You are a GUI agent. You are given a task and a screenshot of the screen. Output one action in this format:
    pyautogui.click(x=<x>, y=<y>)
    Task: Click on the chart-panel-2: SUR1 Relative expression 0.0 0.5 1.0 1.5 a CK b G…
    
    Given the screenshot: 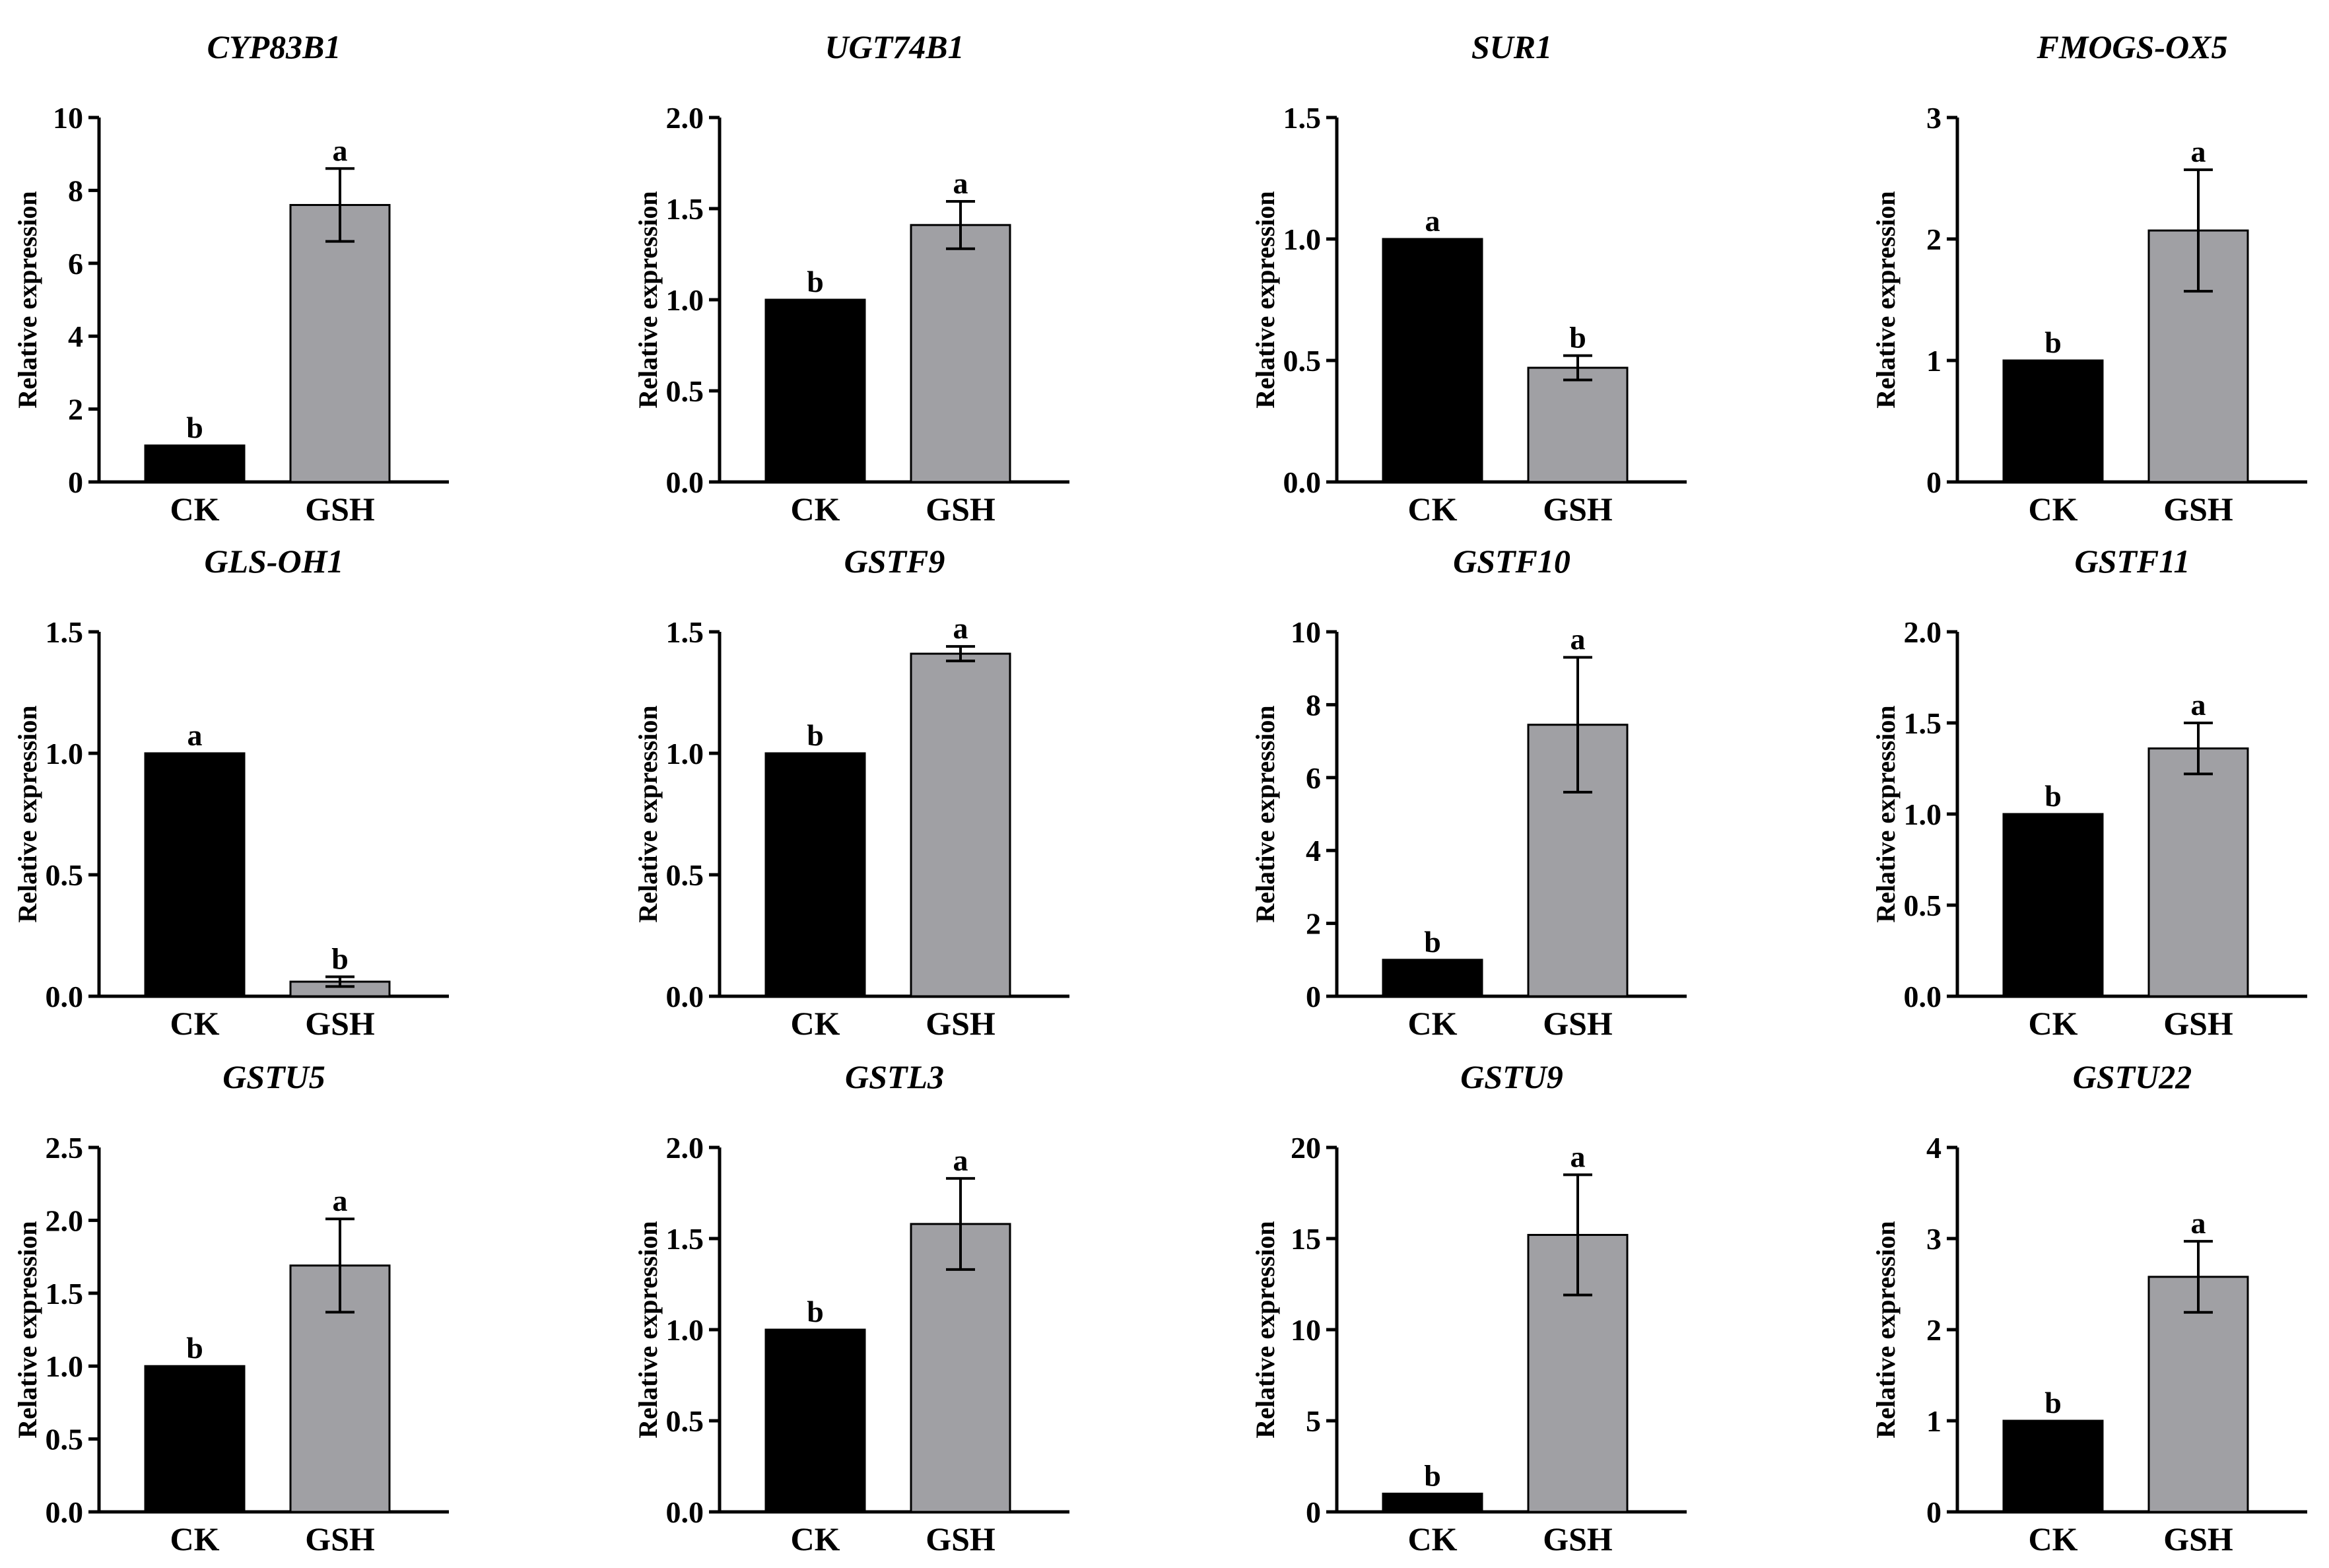 What is the action you would take?
    pyautogui.click(x=1468, y=278)
    